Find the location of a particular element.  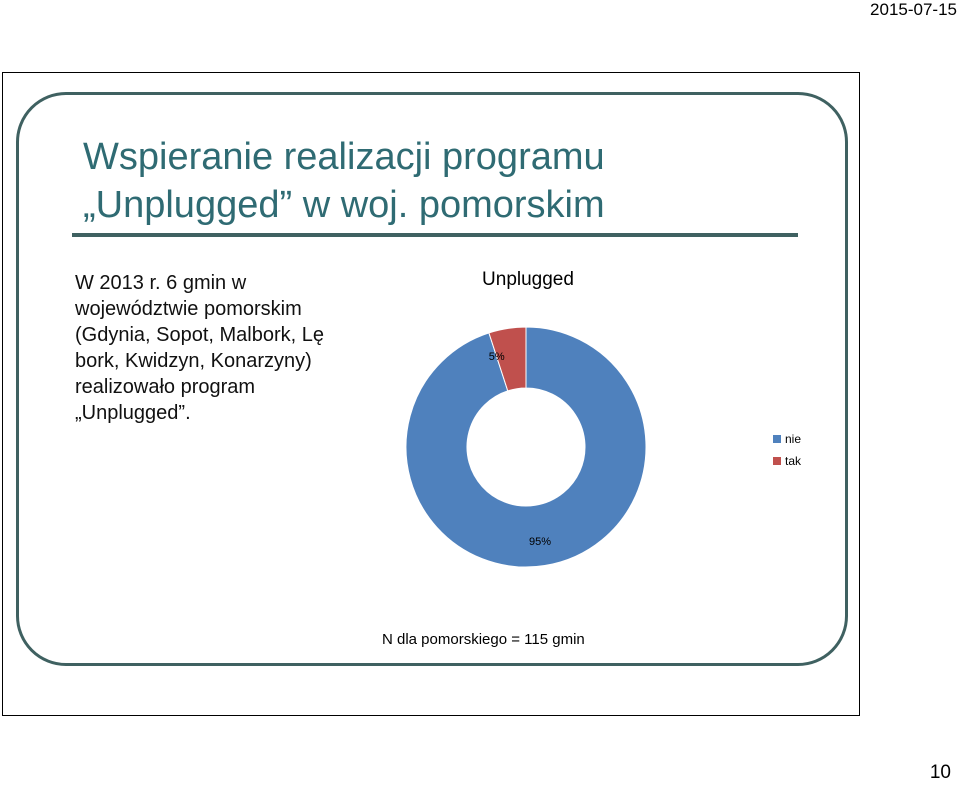

slice-nie is located at coordinates (526, 447).